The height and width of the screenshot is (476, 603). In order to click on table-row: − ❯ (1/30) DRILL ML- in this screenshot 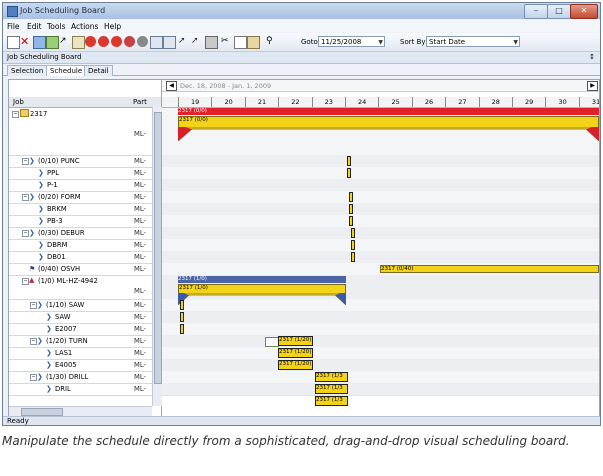, I will do `click(85, 377)`.